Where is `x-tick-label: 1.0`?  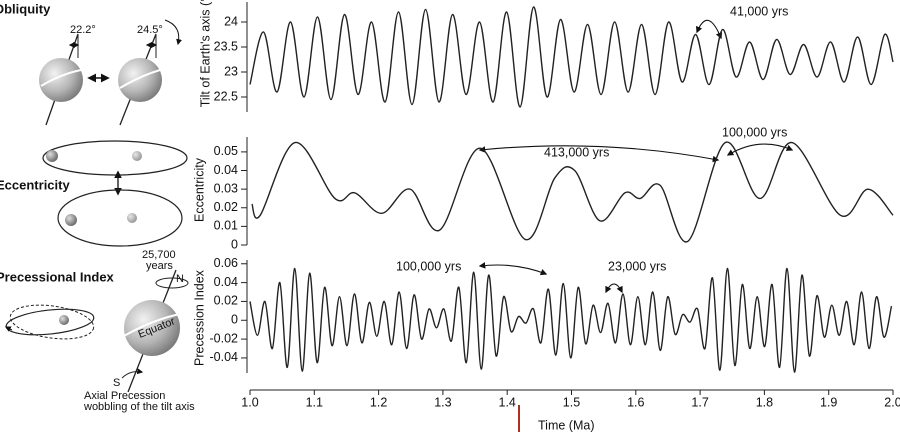 x-tick-label: 1.0 is located at coordinates (249, 402).